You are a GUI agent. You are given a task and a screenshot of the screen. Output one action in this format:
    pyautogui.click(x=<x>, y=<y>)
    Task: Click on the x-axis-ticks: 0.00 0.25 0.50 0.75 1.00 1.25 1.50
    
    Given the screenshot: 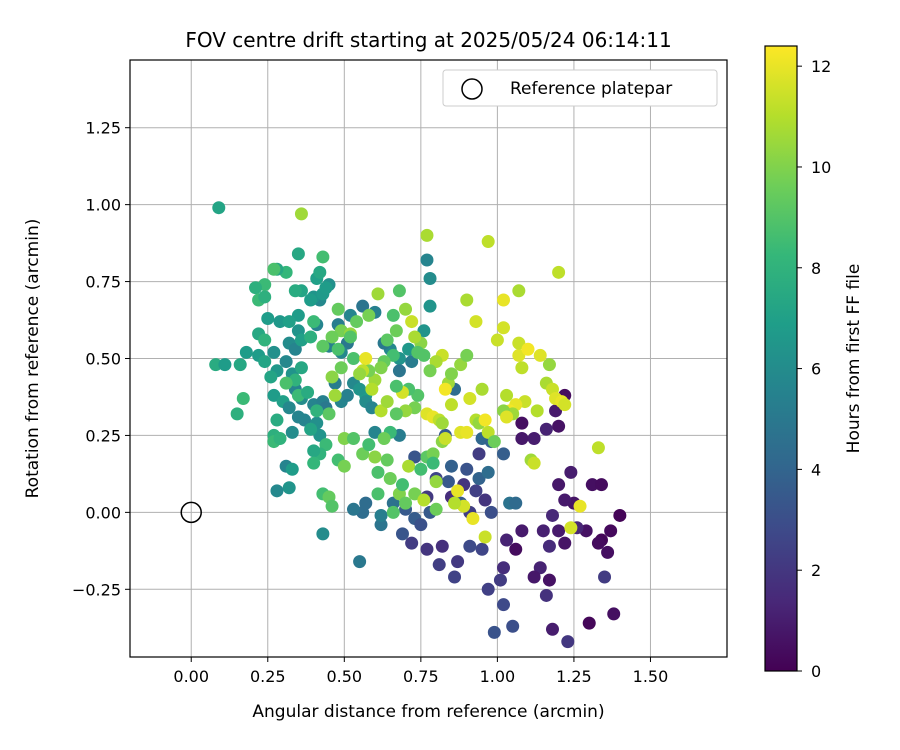 What is the action you would take?
    pyautogui.click(x=420, y=671)
    